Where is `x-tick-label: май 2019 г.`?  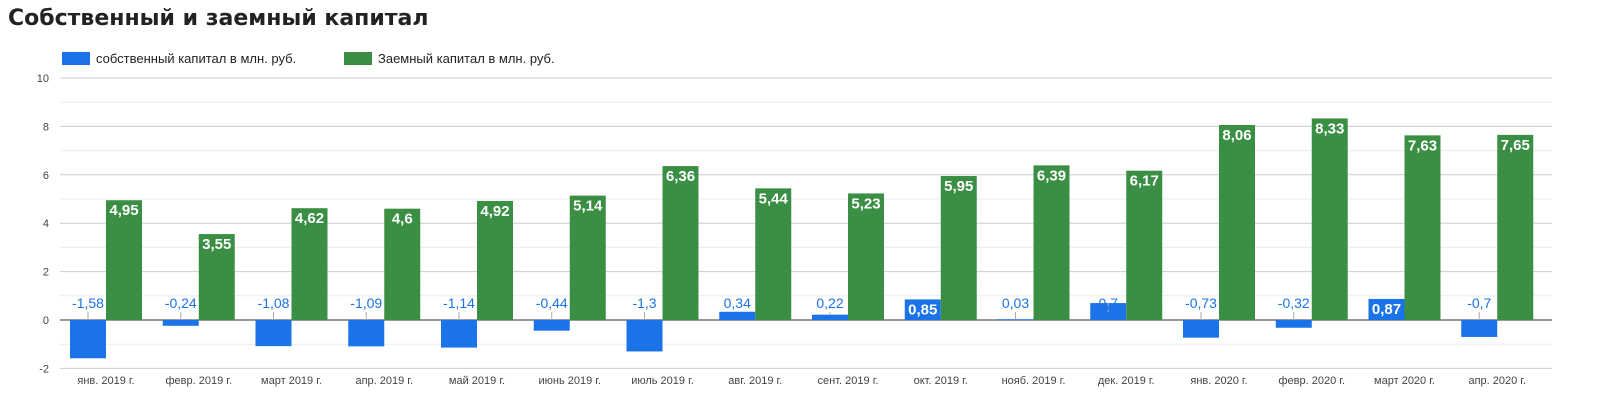 x-tick-label: май 2019 г. is located at coordinates (477, 381).